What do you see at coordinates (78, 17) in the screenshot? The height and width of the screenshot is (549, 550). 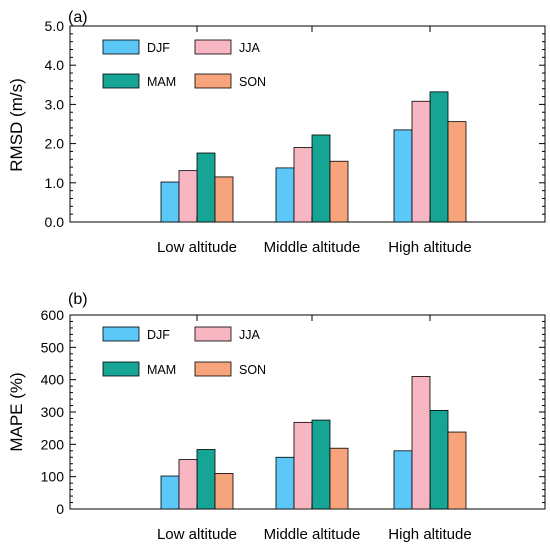 I see `panel-label-a: (a)` at bounding box center [78, 17].